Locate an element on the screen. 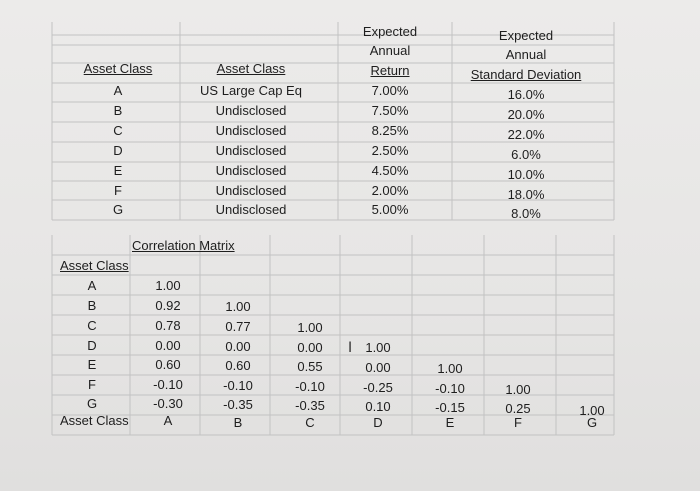 The image size is (700, 491). row-label: D is located at coordinates (92, 345).